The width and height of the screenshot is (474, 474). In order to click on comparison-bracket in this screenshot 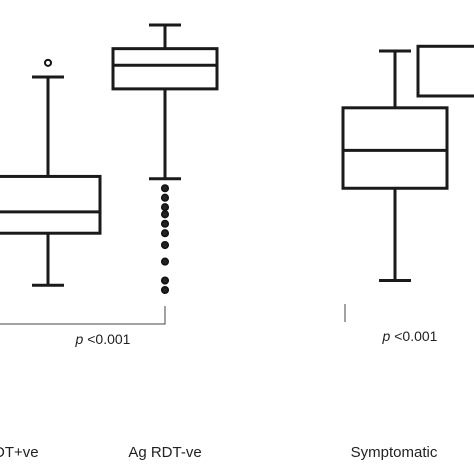, I will do `click(83, 315)`.